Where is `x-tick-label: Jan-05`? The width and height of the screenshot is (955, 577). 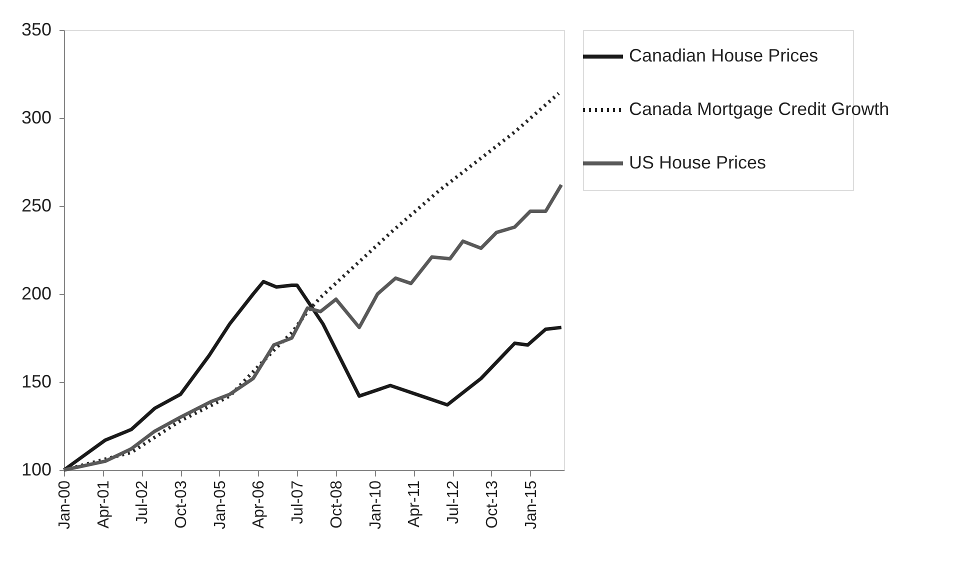 x-tick-label: Jan-05 is located at coordinates (220, 505).